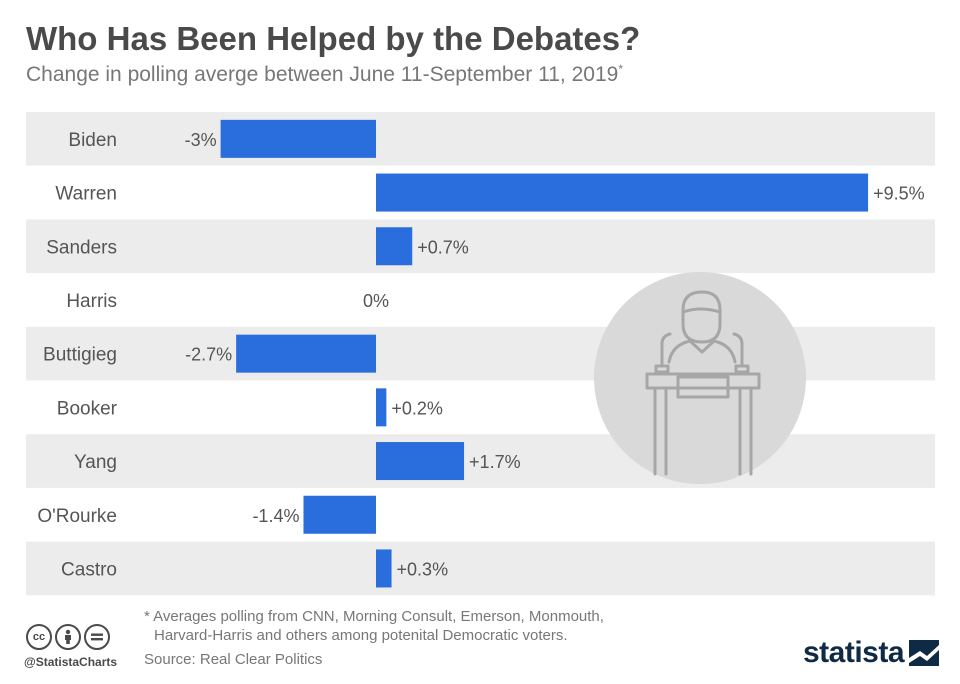 Image resolution: width=960 pixels, height=684 pixels. I want to click on category-label: Castro, so click(89, 569).